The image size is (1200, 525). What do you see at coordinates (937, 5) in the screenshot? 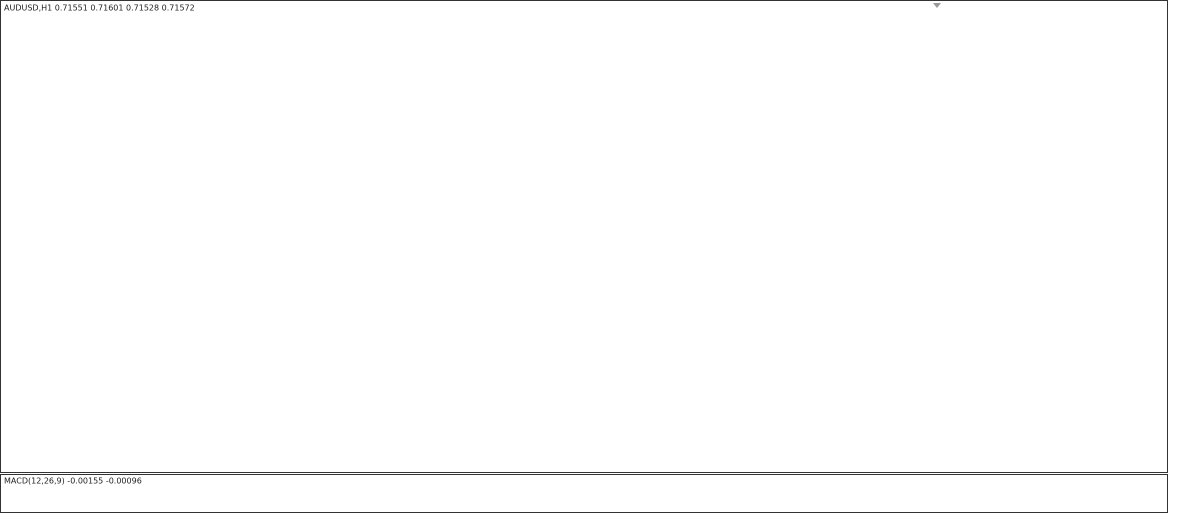
I see `shift-marker` at bounding box center [937, 5].